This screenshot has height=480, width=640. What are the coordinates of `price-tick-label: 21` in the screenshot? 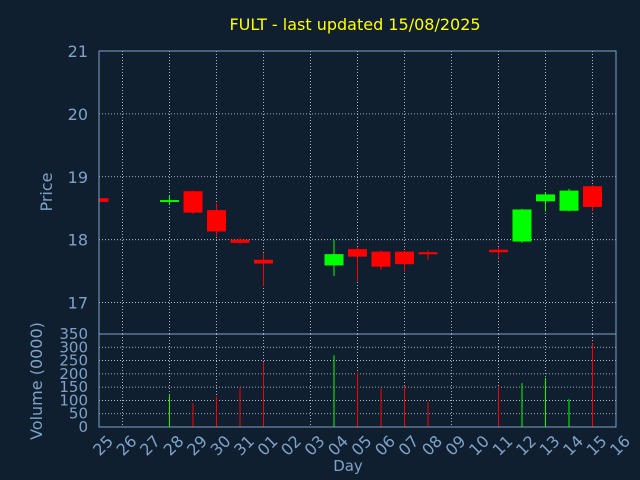 It's located at (78, 51).